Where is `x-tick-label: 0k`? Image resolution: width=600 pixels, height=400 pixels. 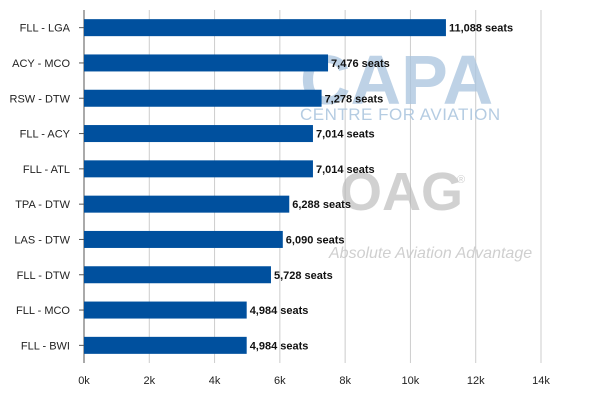
x-tick-label: 0k is located at coordinates (84, 381).